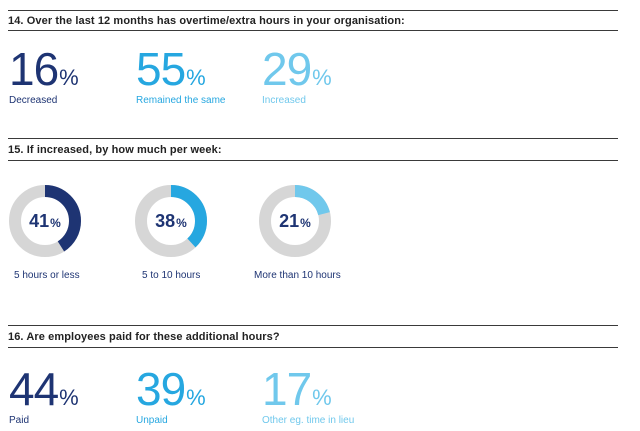 The image size is (640, 431). I want to click on stat-label: Remained the same, so click(181, 100).